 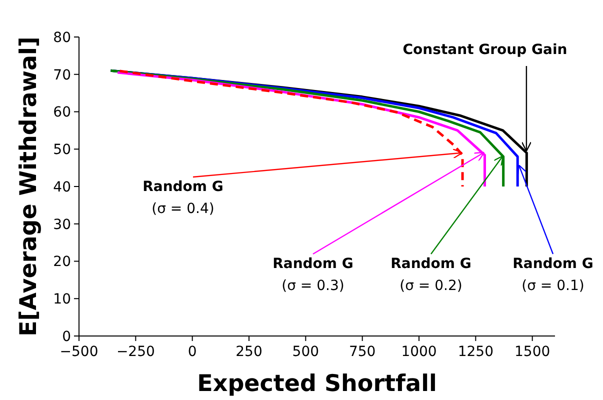 What do you see at coordinates (485, 50) in the screenshot?
I see `annotation: Constant Group Gain` at bounding box center [485, 50].